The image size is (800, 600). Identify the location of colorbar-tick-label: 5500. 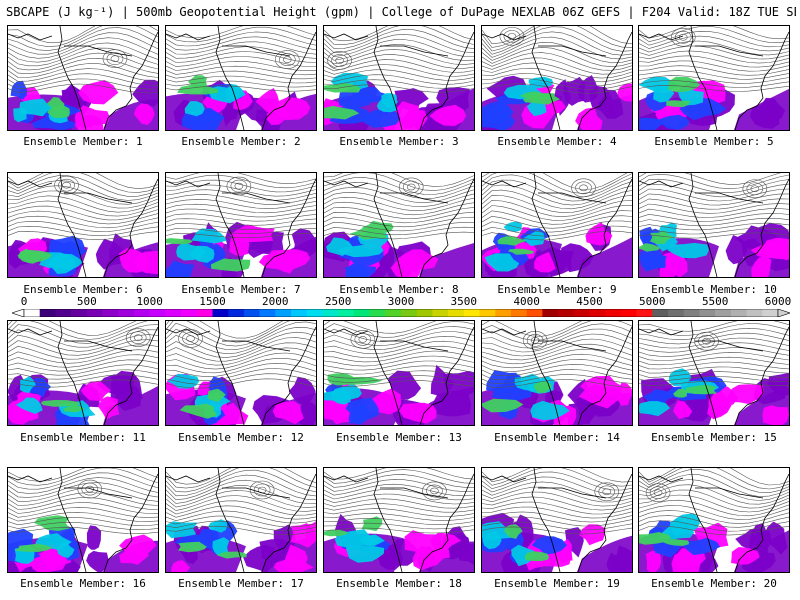
(715, 301).